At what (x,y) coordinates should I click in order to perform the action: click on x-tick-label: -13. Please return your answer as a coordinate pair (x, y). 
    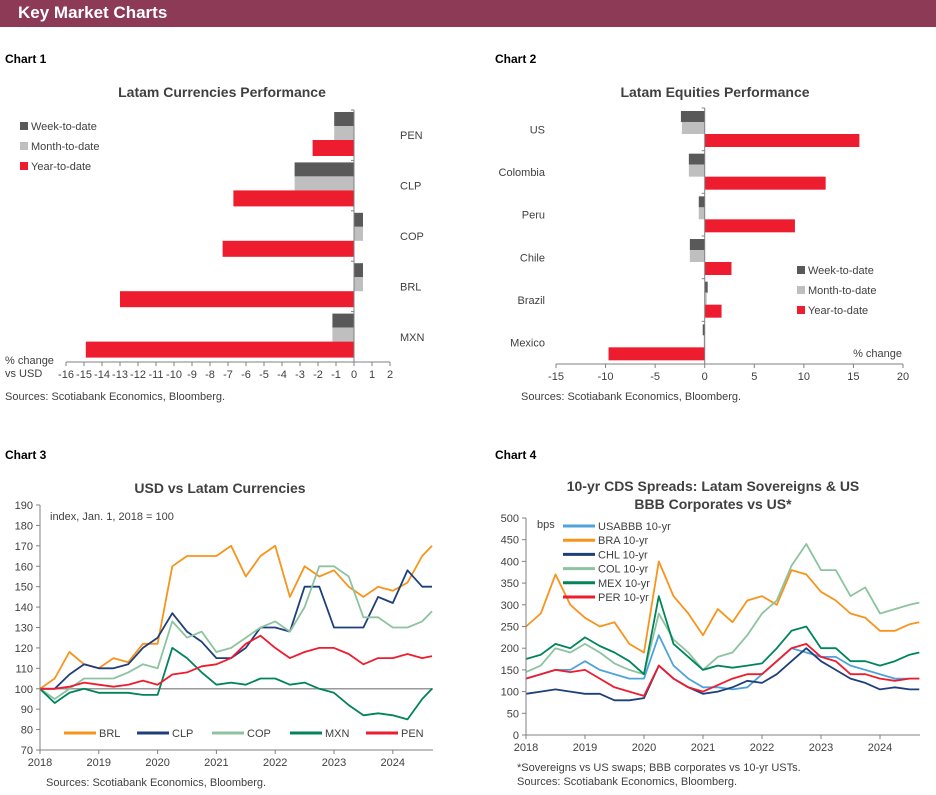
    Looking at the image, I should click on (120, 375).